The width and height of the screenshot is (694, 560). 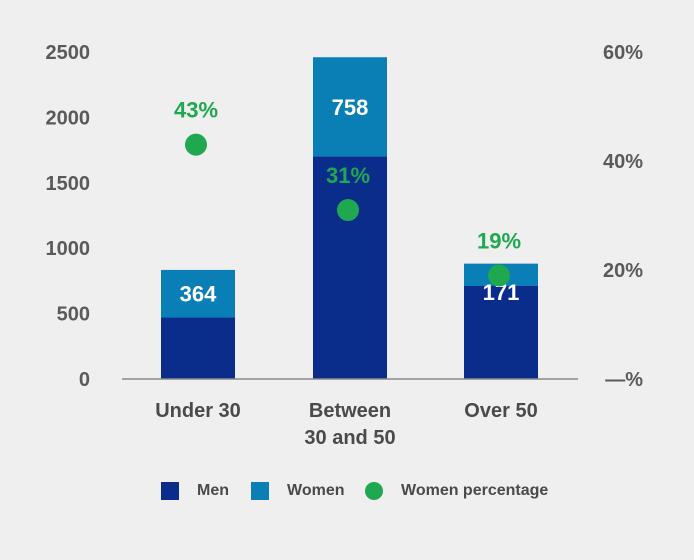 What do you see at coordinates (347, 494) in the screenshot?
I see `legend: Men Women Women percentage` at bounding box center [347, 494].